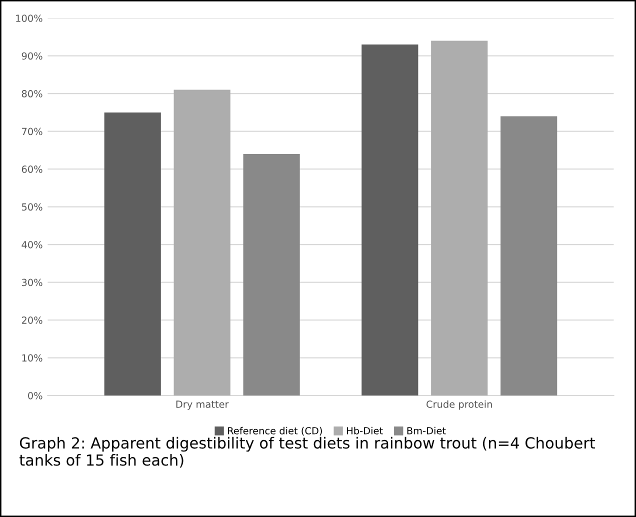  I want to click on legend-label: Bm-Diet, so click(426, 430).